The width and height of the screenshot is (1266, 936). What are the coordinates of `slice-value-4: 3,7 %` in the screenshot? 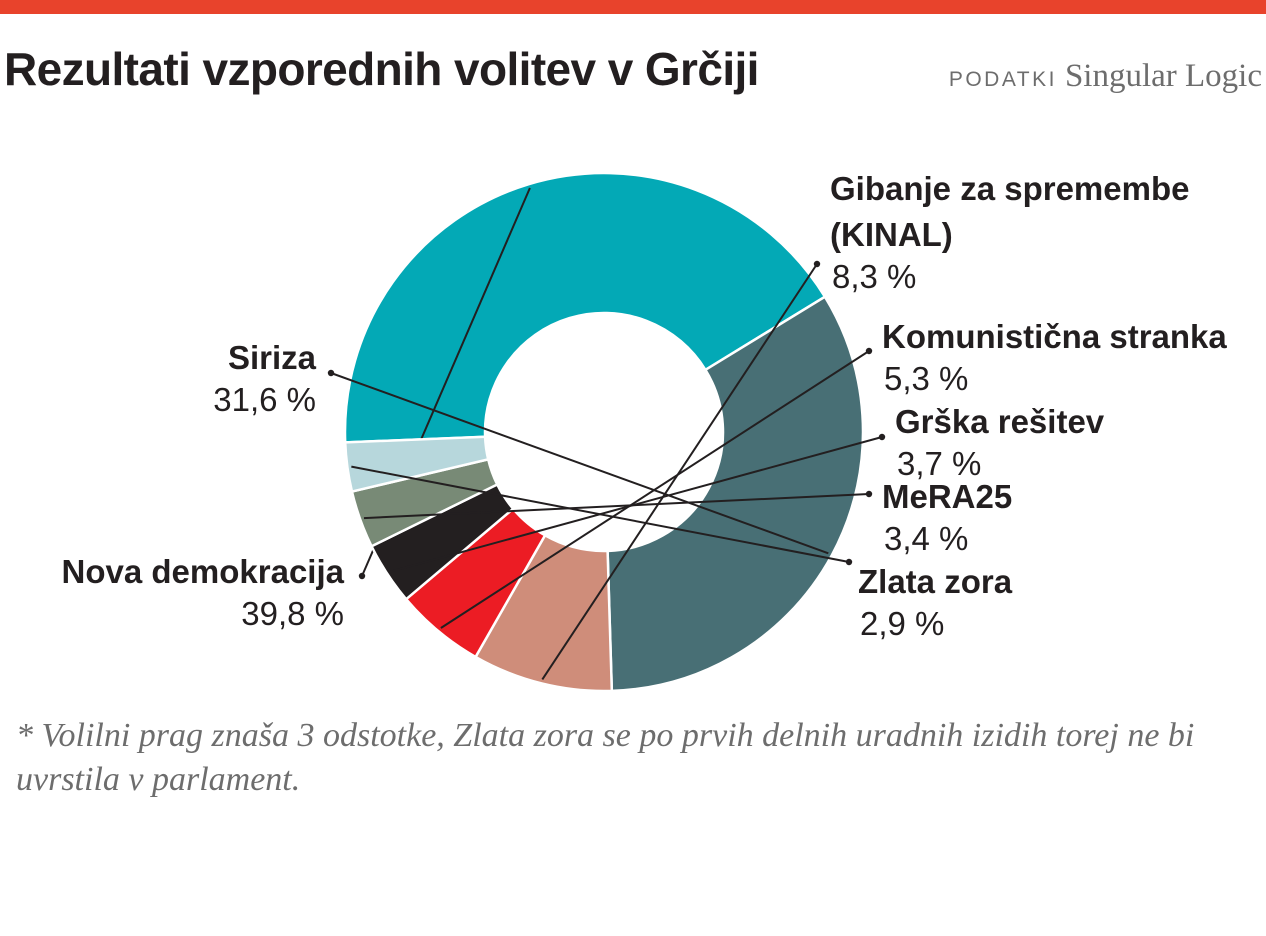 It's located at (939, 463).